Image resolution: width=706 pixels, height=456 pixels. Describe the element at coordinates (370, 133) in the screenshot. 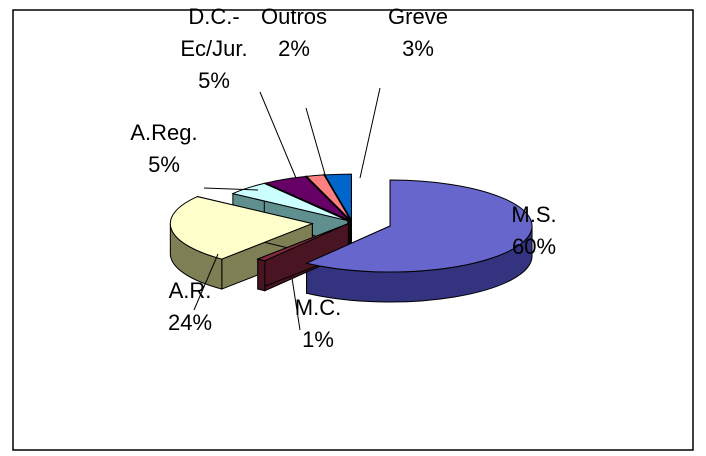

I see `leader-line-d-c-greve` at that location.